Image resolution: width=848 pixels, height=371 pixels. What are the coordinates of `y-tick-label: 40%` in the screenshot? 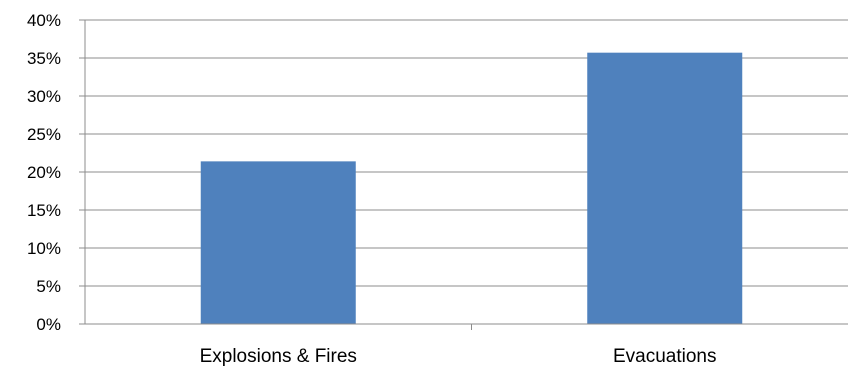 It's located at (44, 20).